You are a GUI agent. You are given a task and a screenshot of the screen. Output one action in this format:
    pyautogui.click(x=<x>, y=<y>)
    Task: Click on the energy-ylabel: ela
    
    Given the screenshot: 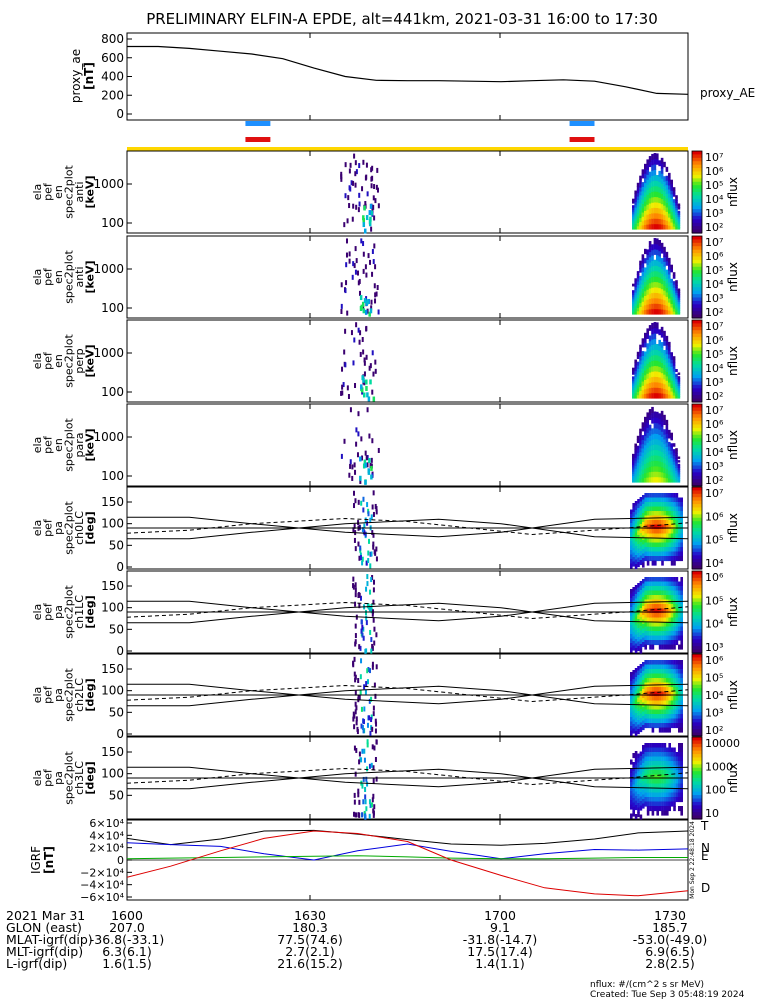 What is the action you would take?
    pyautogui.click(x=37, y=361)
    